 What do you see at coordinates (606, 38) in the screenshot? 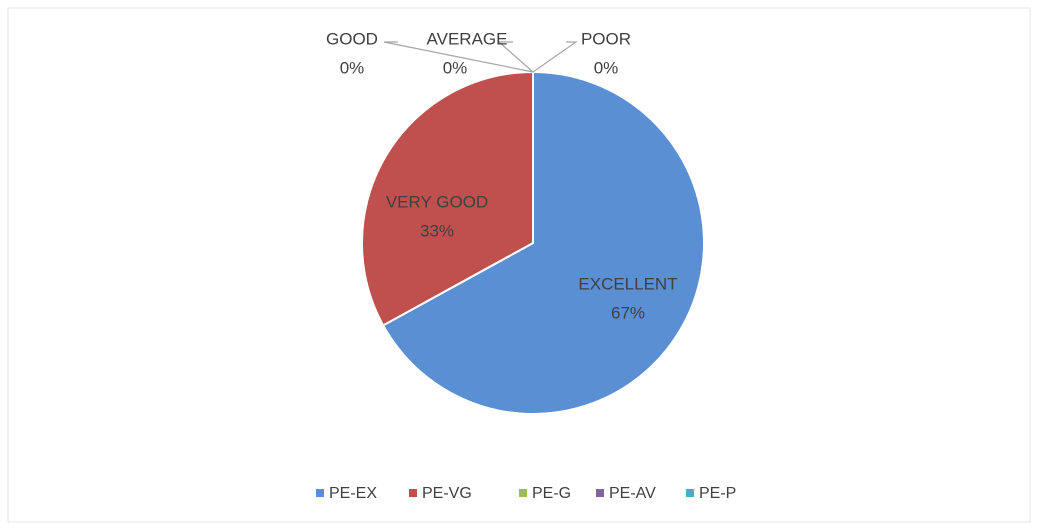
I see `data-label-name: POOR` at bounding box center [606, 38].